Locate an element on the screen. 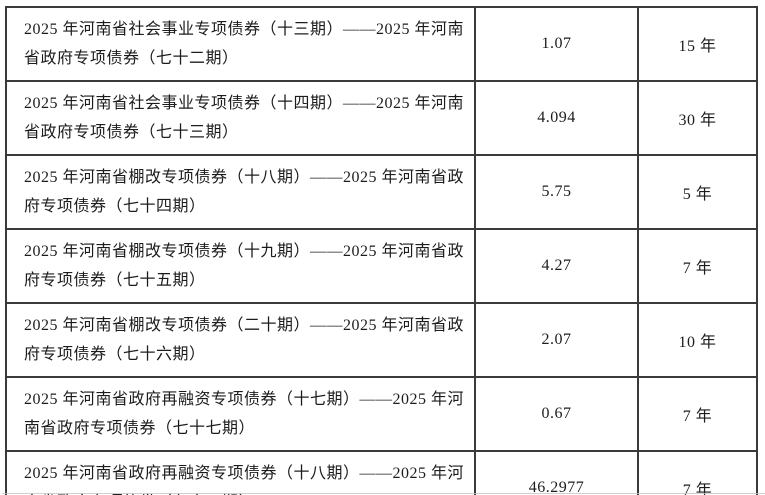  term-cell: 30 年 is located at coordinates (697, 118).